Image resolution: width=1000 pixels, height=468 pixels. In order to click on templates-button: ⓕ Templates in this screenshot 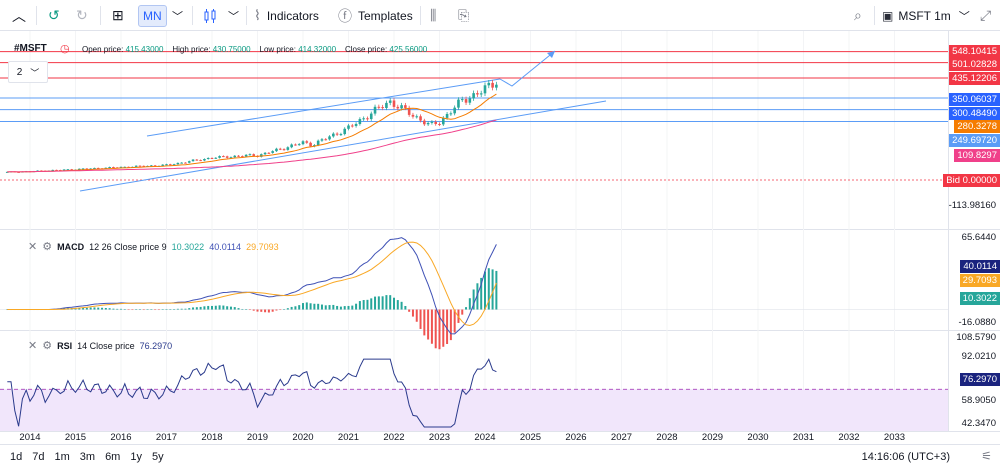, I will do `click(375, 15)`.